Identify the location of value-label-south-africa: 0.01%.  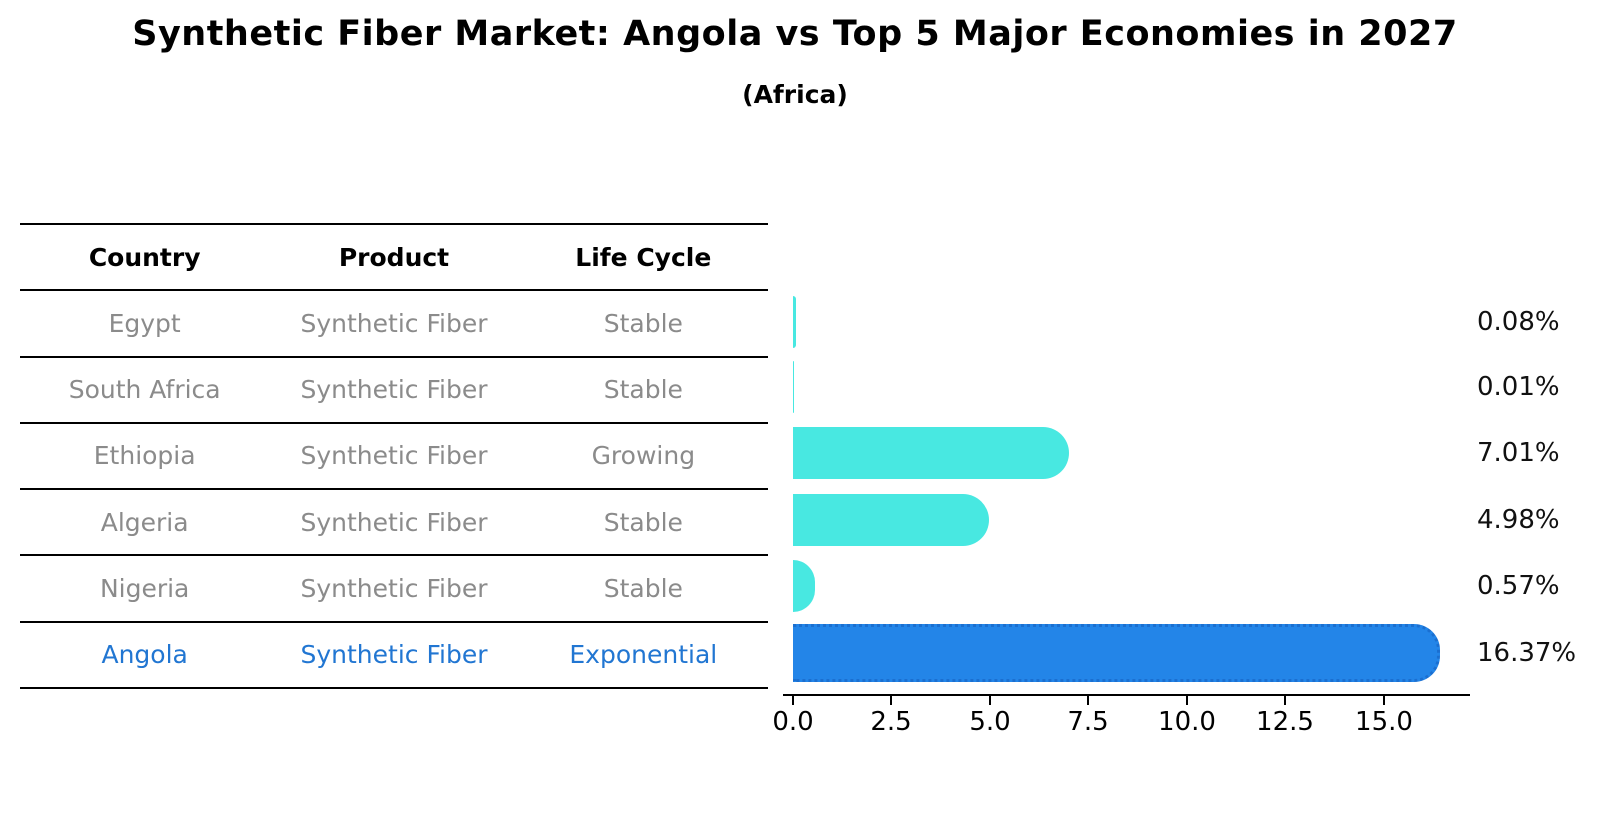
(1518, 387).